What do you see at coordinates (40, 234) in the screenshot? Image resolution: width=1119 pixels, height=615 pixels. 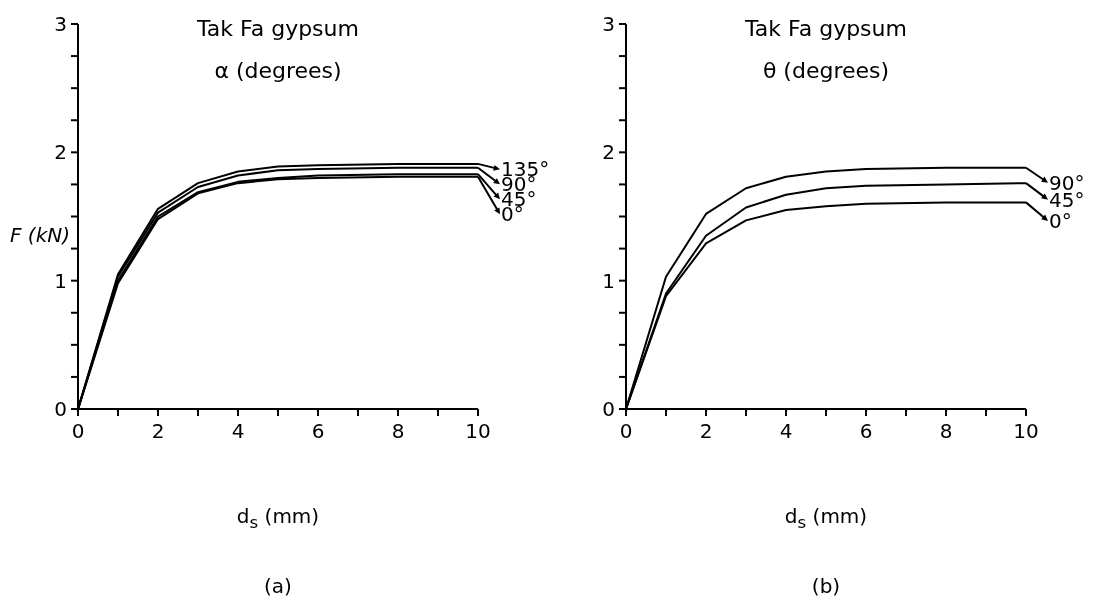 I see `y-axis-title: F (kN)` at bounding box center [40, 234].